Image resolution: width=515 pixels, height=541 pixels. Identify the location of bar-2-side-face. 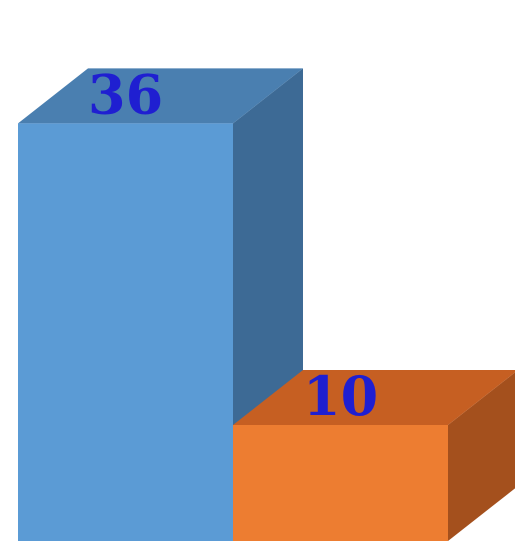
(481, 456).